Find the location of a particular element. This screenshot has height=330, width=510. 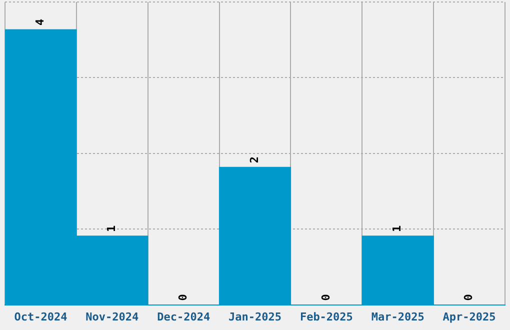

data-label: 2 is located at coordinates (254, 160).